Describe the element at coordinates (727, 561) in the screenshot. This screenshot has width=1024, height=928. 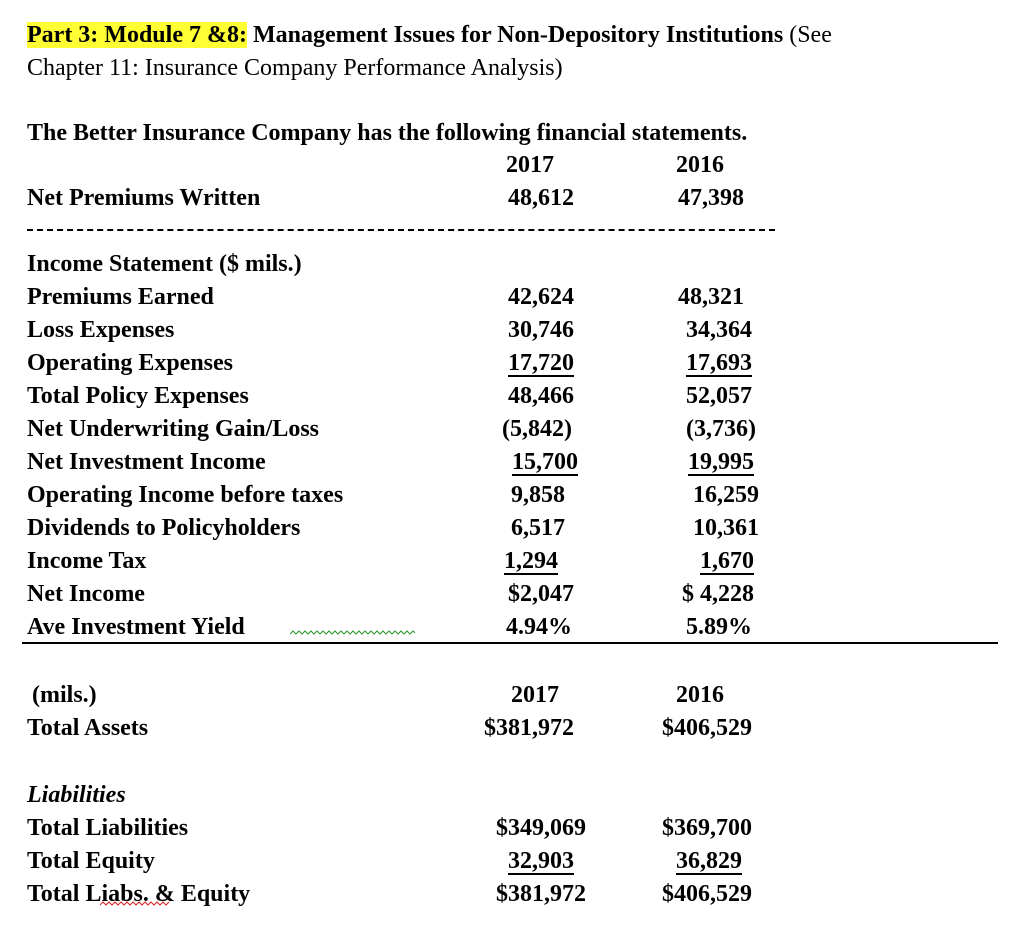
I see `value-2016: 1,670` at that location.